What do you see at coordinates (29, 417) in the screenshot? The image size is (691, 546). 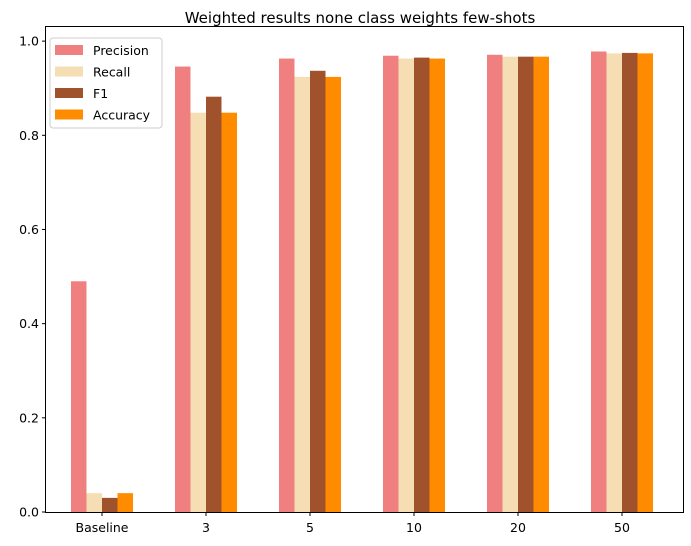 I see `y-tick-label: 0.2` at bounding box center [29, 417].